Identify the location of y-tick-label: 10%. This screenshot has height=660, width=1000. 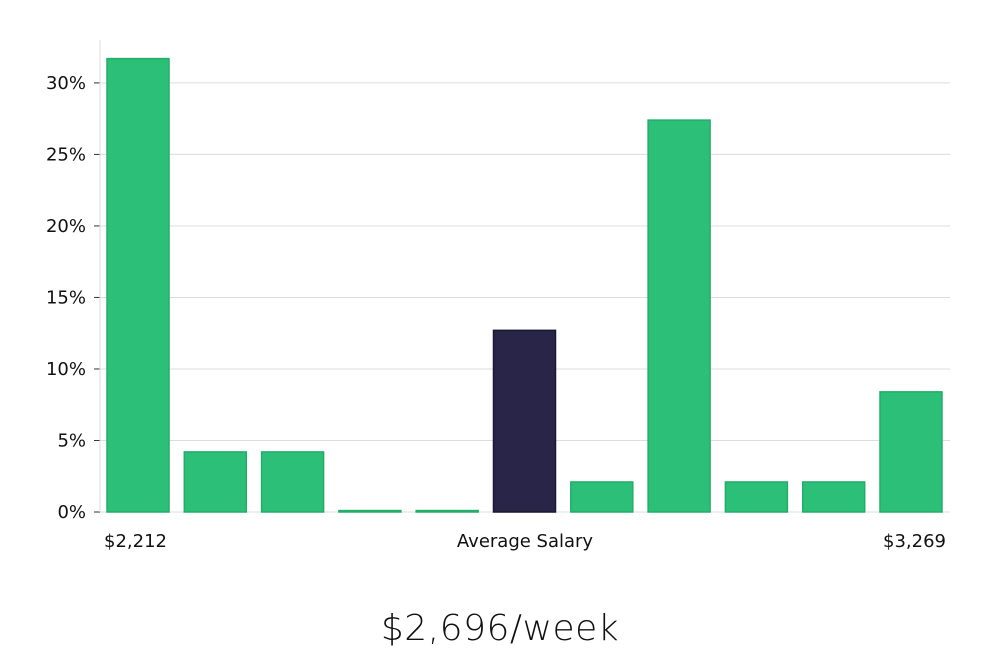
(66, 369).